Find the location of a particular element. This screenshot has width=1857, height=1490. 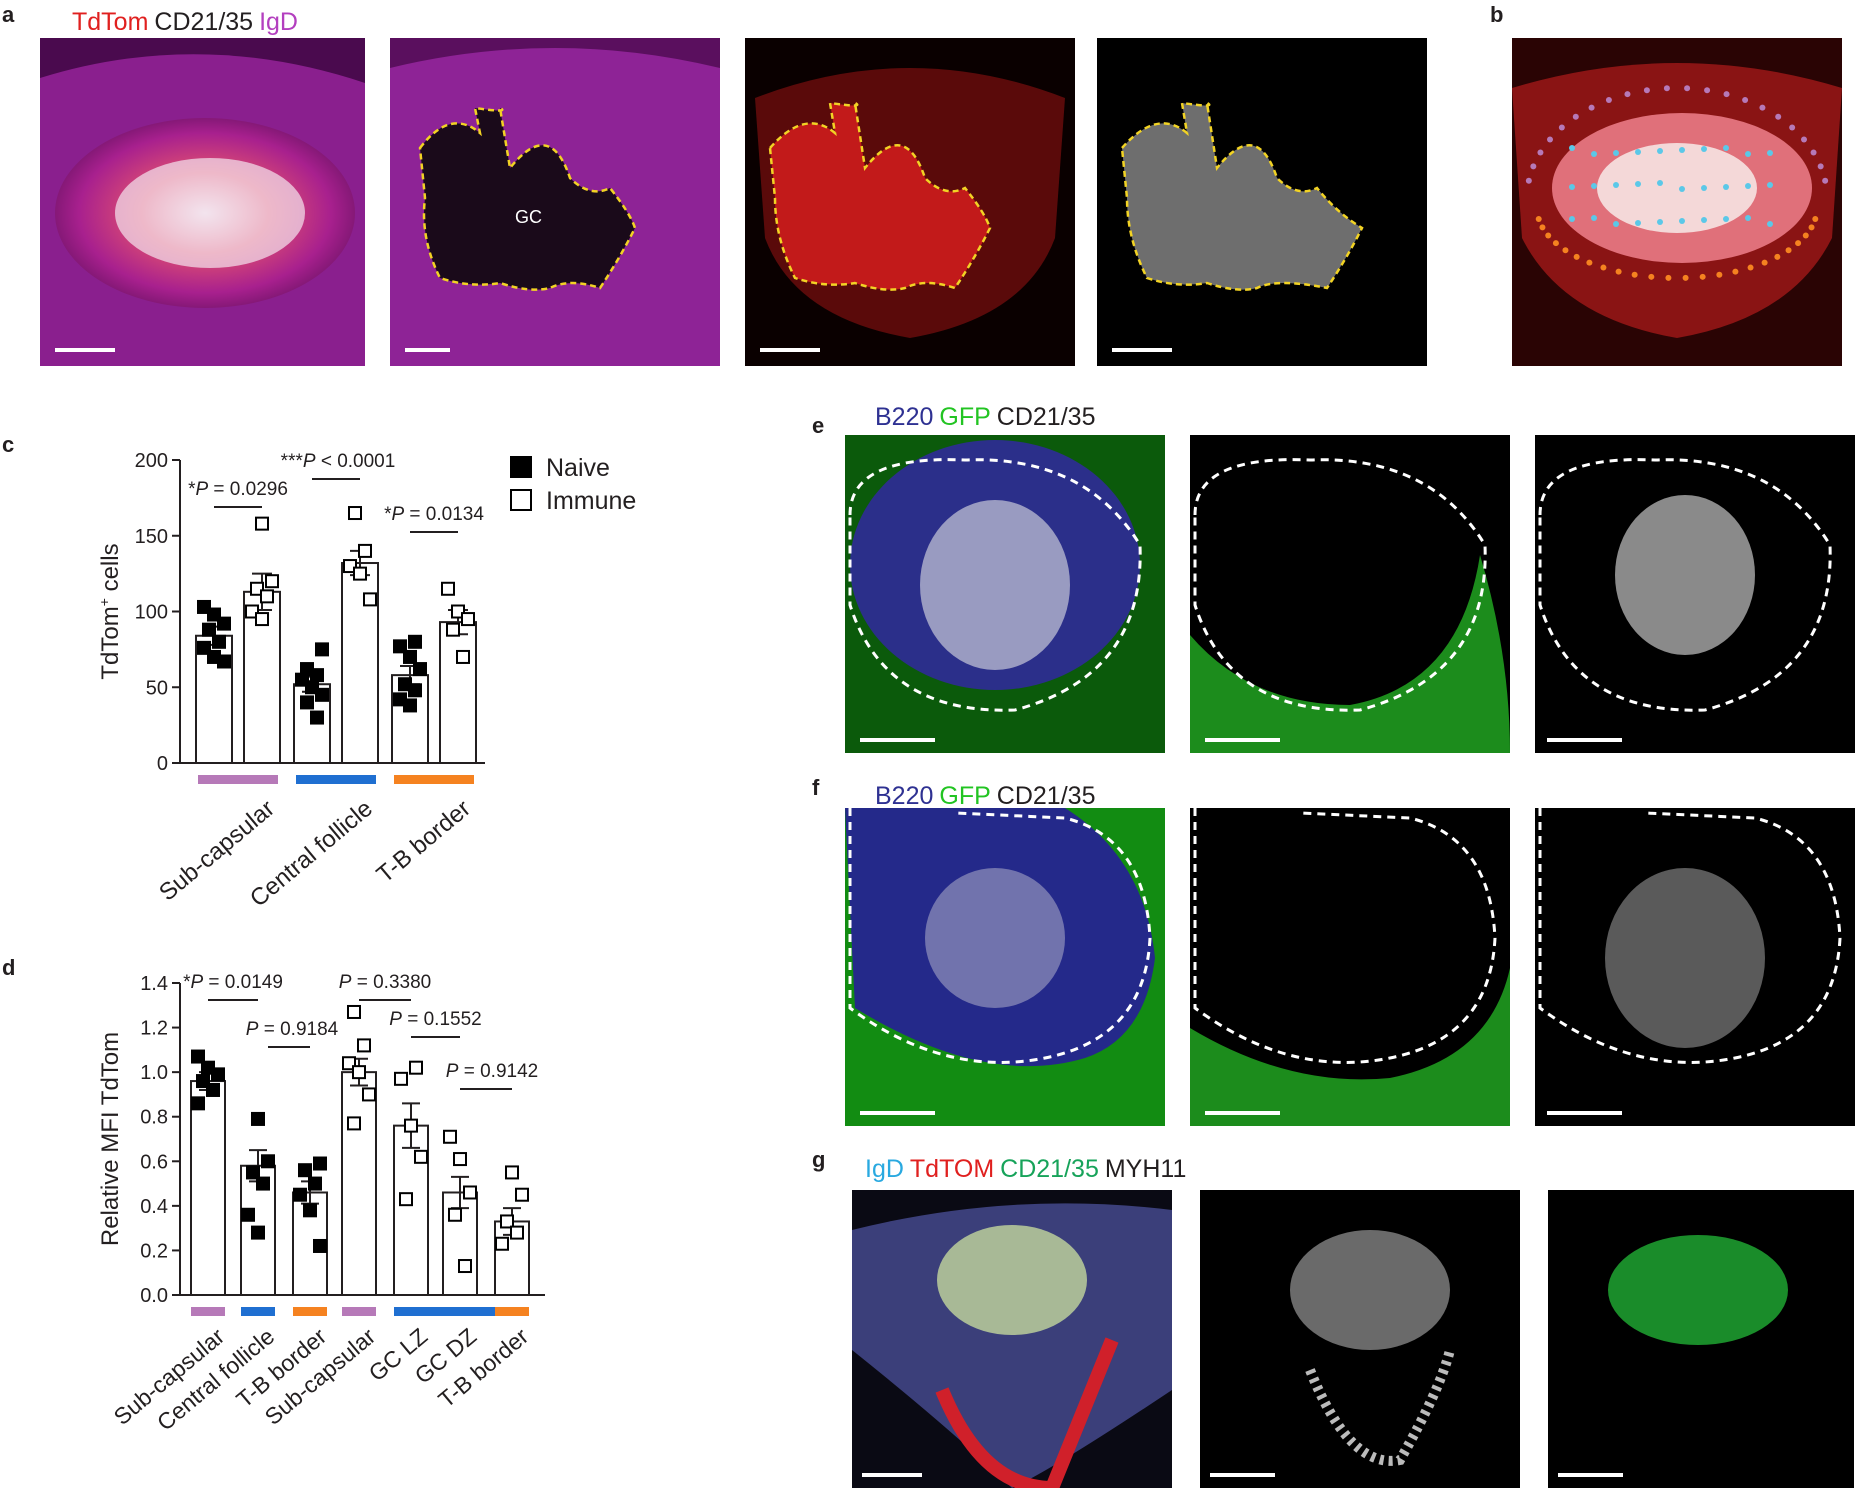

y-tick-label: 0.8 is located at coordinates (154, 1118).